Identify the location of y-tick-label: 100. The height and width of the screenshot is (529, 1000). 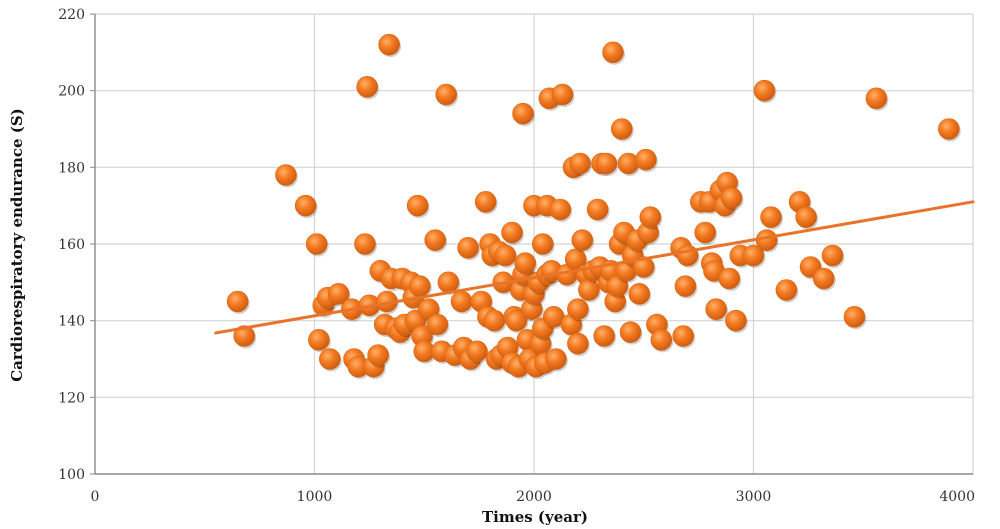
(71, 475).